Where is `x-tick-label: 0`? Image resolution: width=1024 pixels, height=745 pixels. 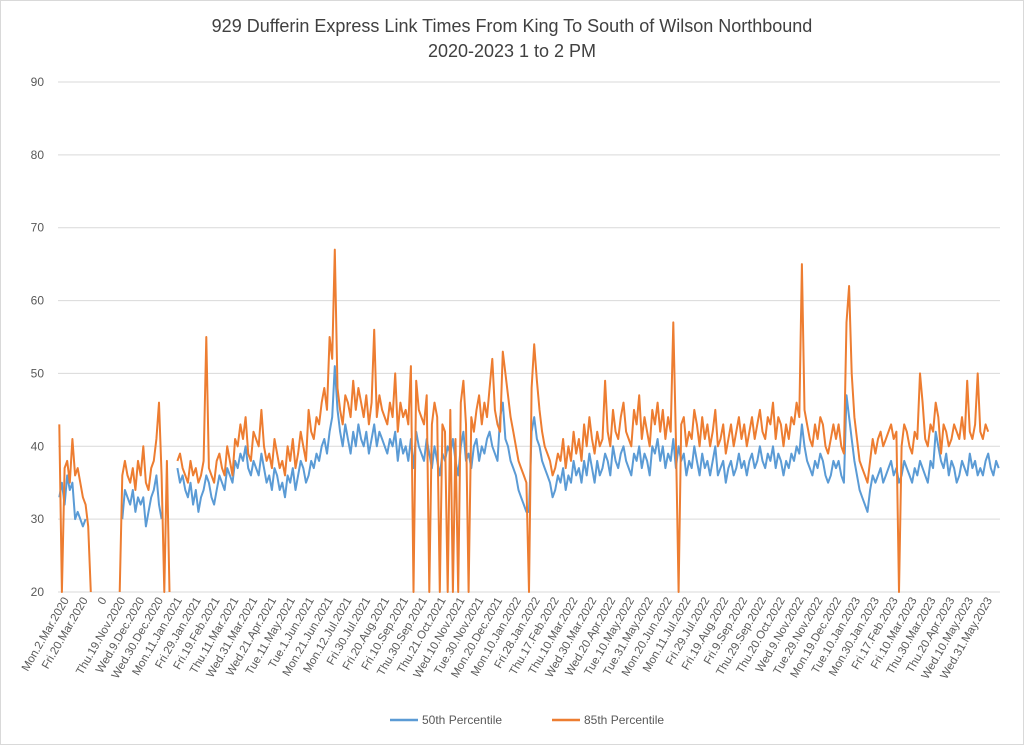 x-tick-label: 0 is located at coordinates (103, 602).